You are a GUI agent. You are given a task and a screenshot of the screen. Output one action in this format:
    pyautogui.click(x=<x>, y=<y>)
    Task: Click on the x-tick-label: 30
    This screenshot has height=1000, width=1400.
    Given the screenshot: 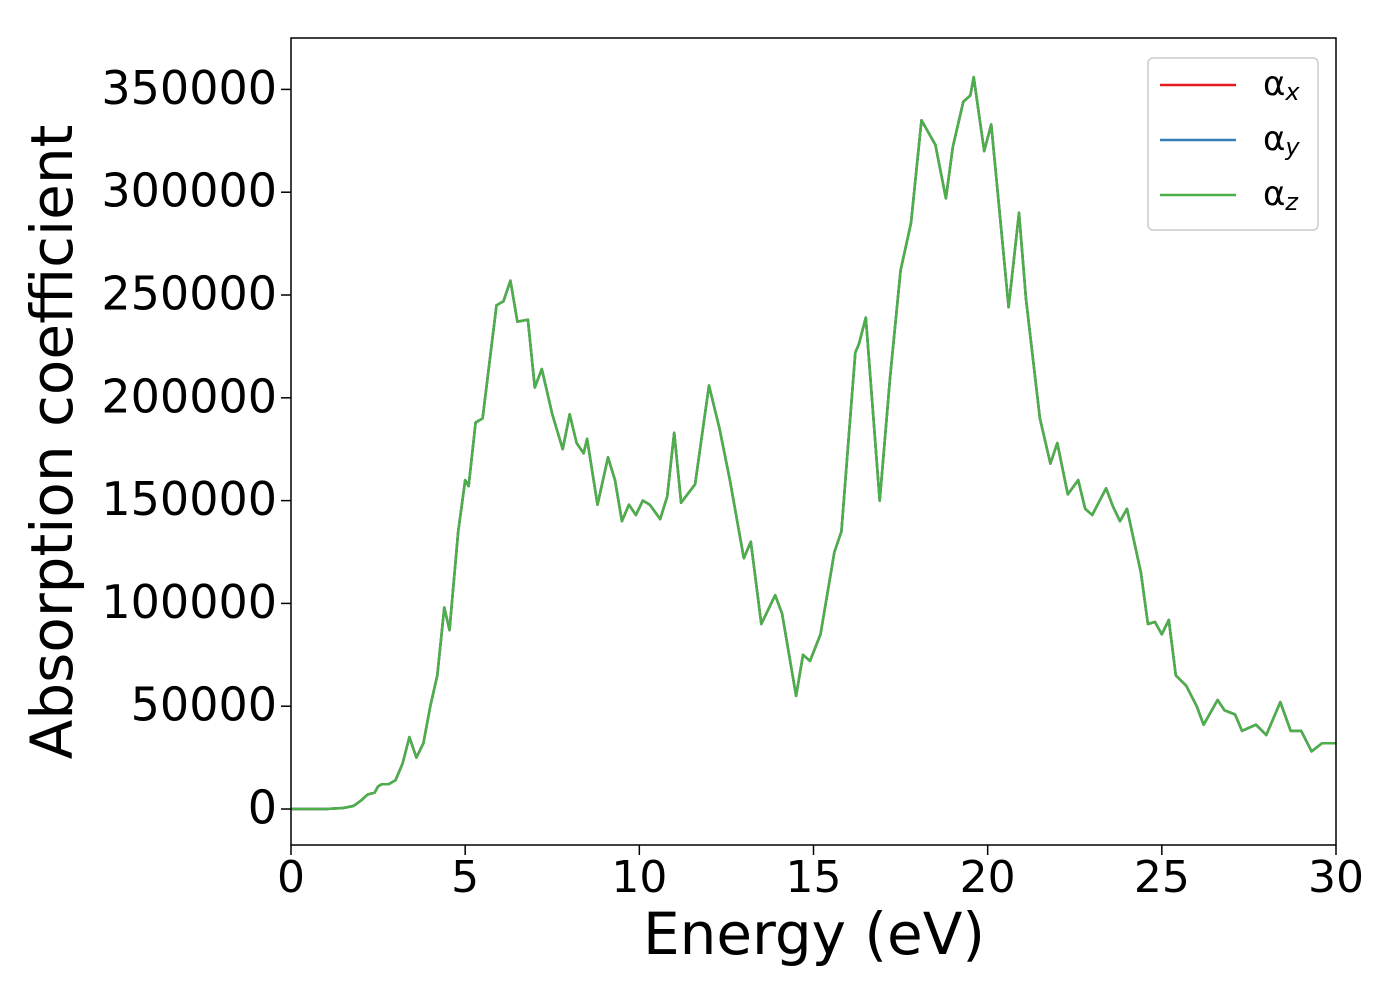 What is the action you would take?
    pyautogui.click(x=1336, y=877)
    